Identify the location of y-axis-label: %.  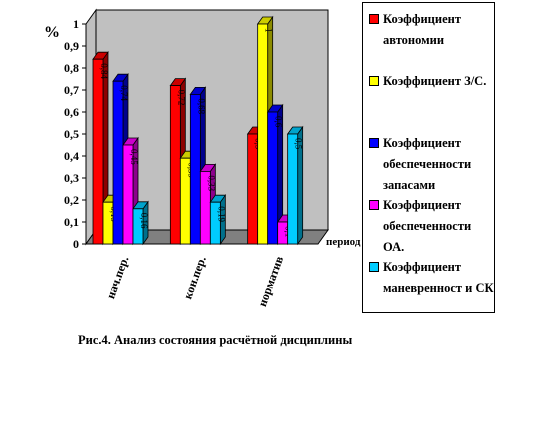
(52, 32).